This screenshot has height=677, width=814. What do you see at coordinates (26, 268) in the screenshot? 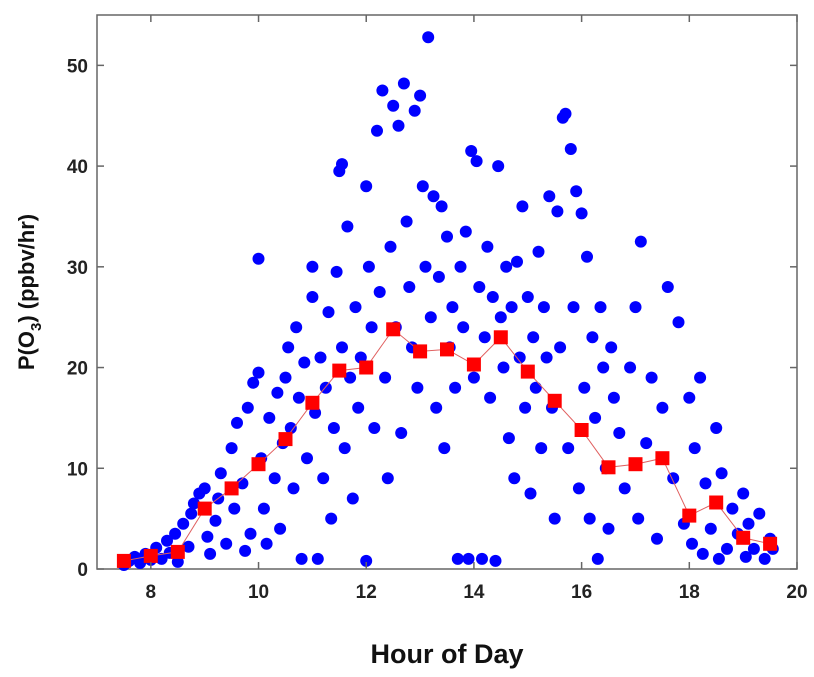
I see `y-axis-title-post: ) (ppbv/hr)` at bounding box center [26, 268].